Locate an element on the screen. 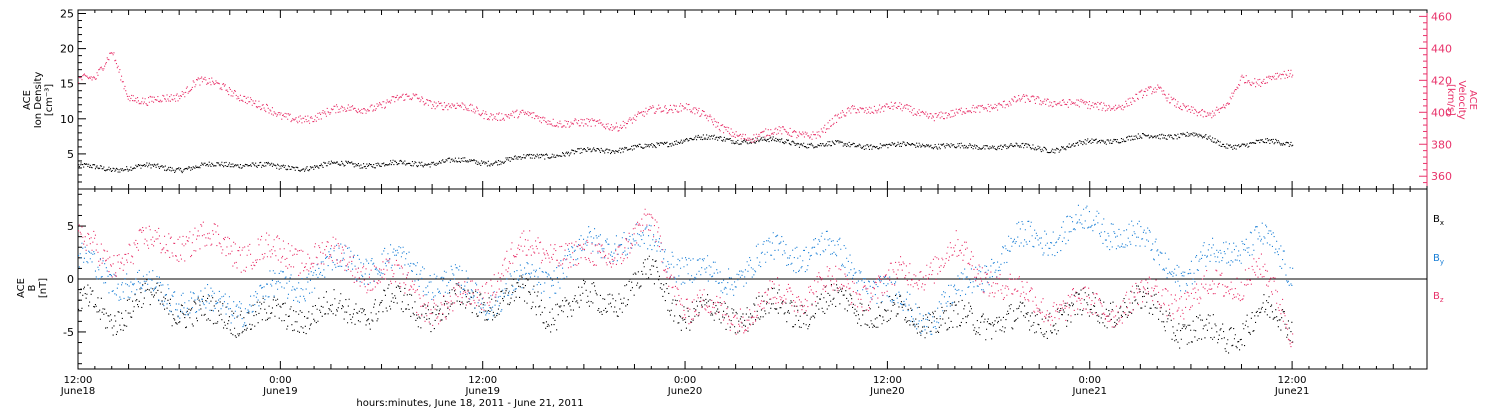 The width and height of the screenshot is (1500, 410). legend: Bx By Bz is located at coordinates (1438, 259).